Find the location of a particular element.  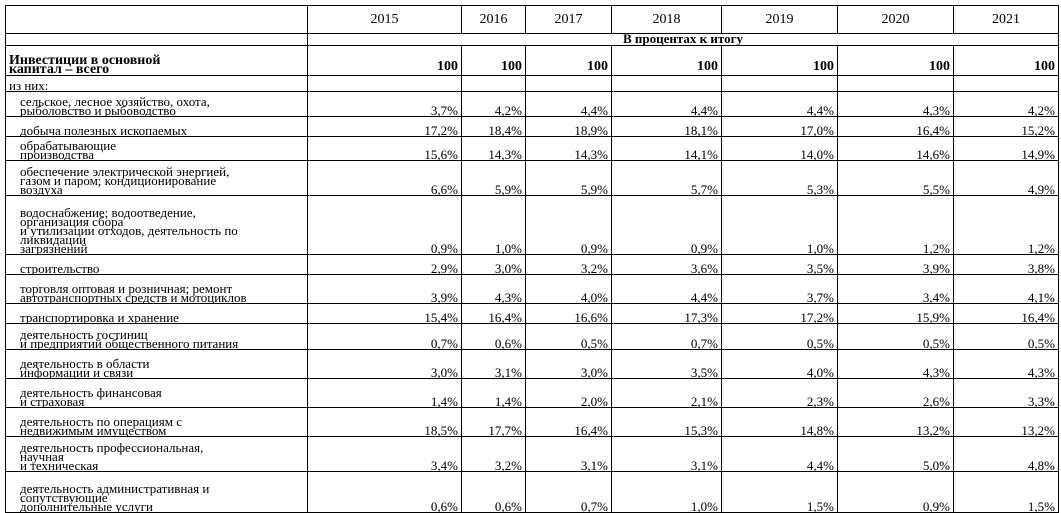

subheader-row: из них: is located at coordinates (532, 83).